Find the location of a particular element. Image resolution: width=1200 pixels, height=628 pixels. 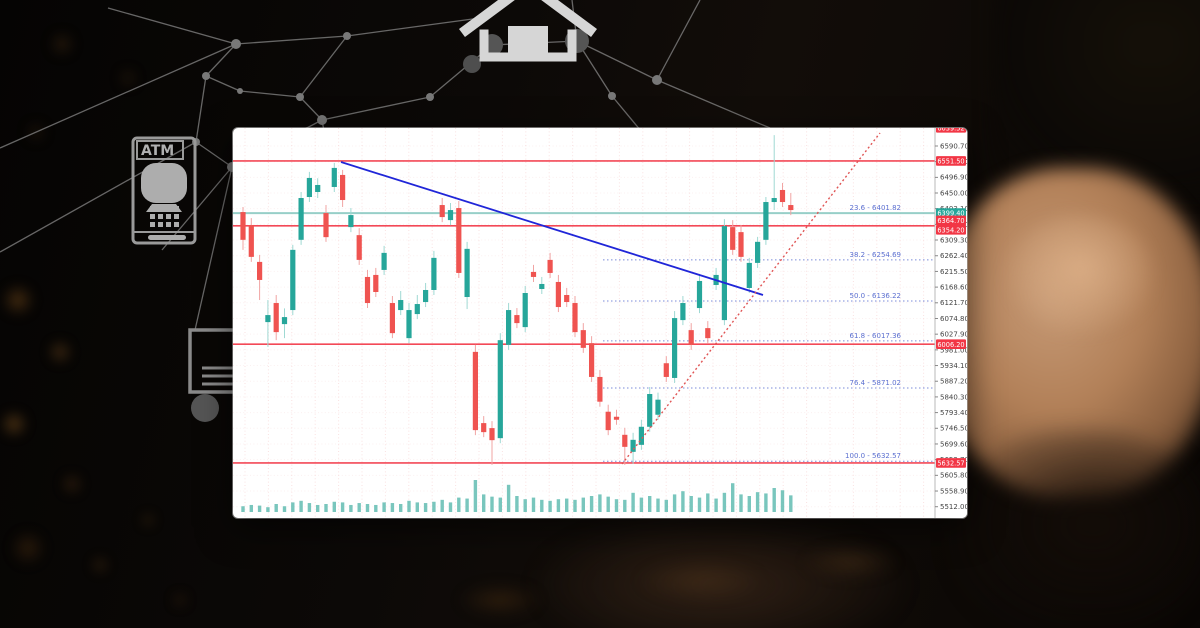

price-marker-label: 6639.52 is located at coordinates (950, 130).